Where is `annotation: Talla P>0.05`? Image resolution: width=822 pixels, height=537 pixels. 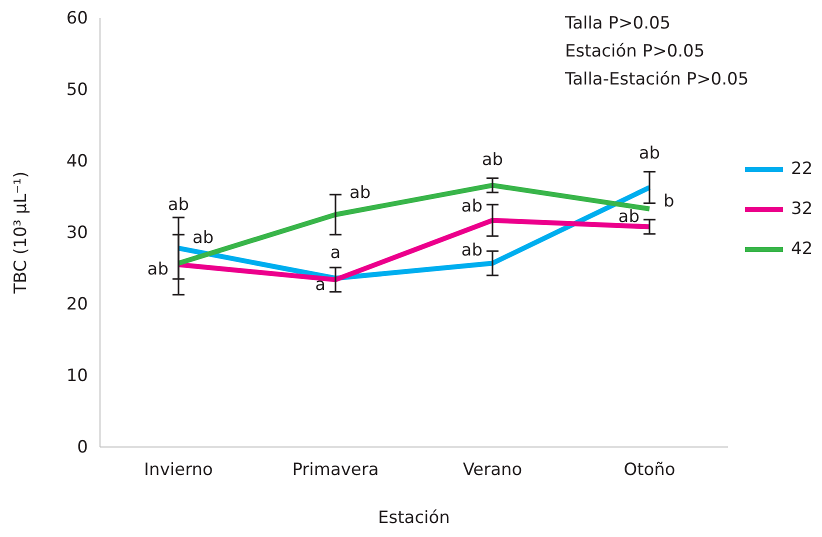 annotation: Talla P>0.05 is located at coordinates (617, 24).